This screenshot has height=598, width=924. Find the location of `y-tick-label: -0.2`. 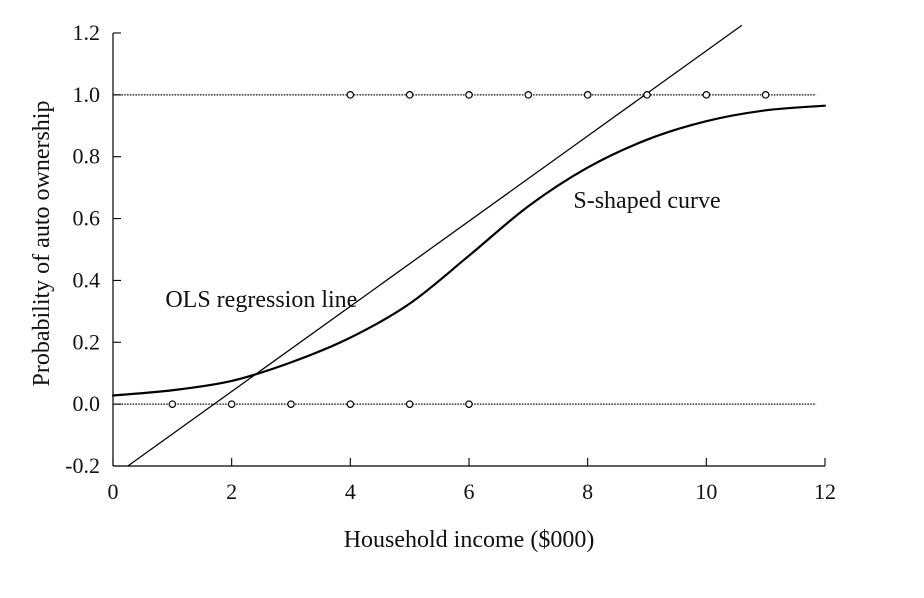

y-tick-label: -0.2 is located at coordinates (82, 465).